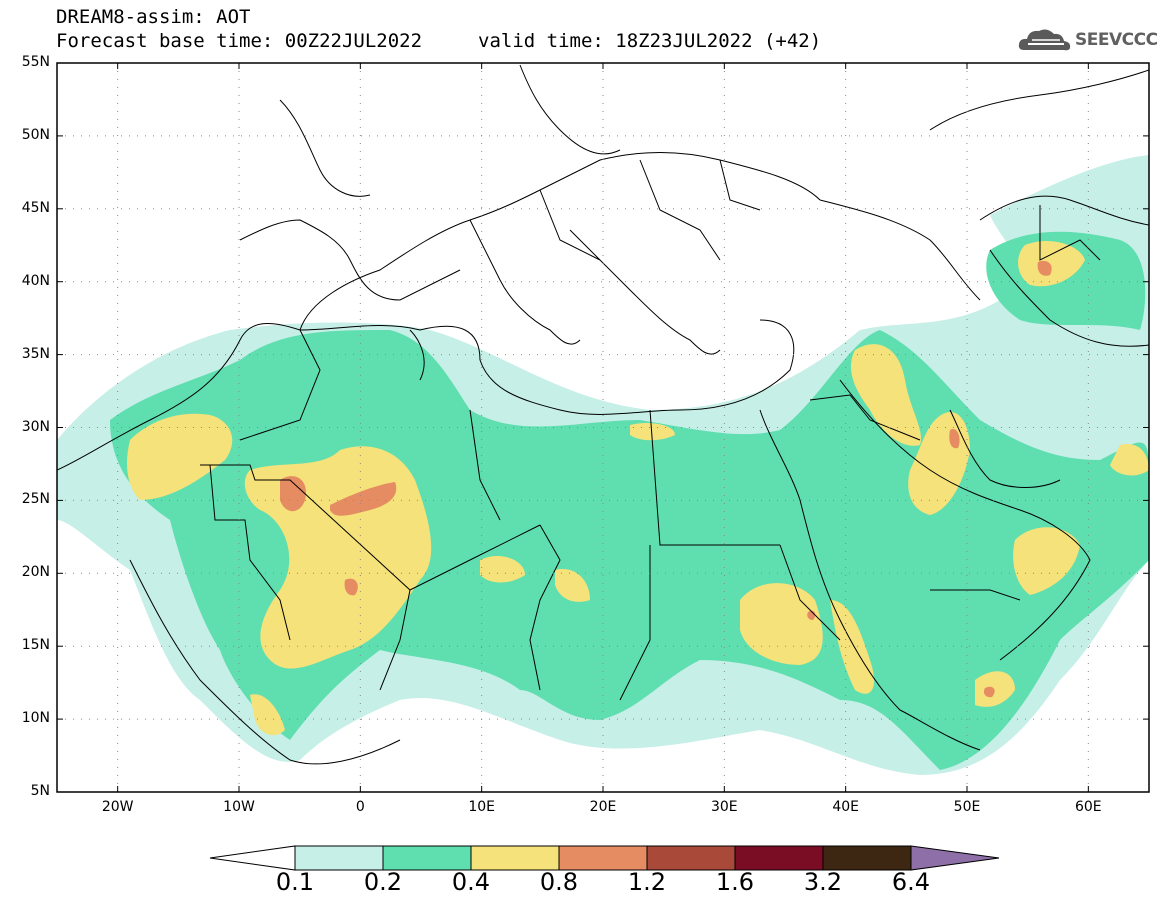  Describe the element at coordinates (724, 807) in the screenshot. I see `lon-label: 30E` at that location.